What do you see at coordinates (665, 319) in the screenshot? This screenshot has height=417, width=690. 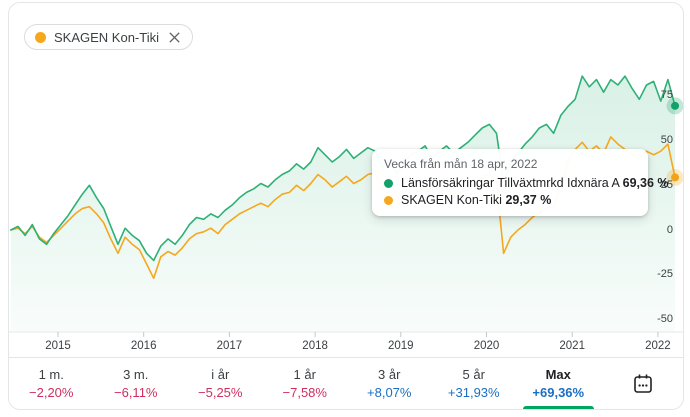 I see `y-tick-label: -50` at bounding box center [665, 319].